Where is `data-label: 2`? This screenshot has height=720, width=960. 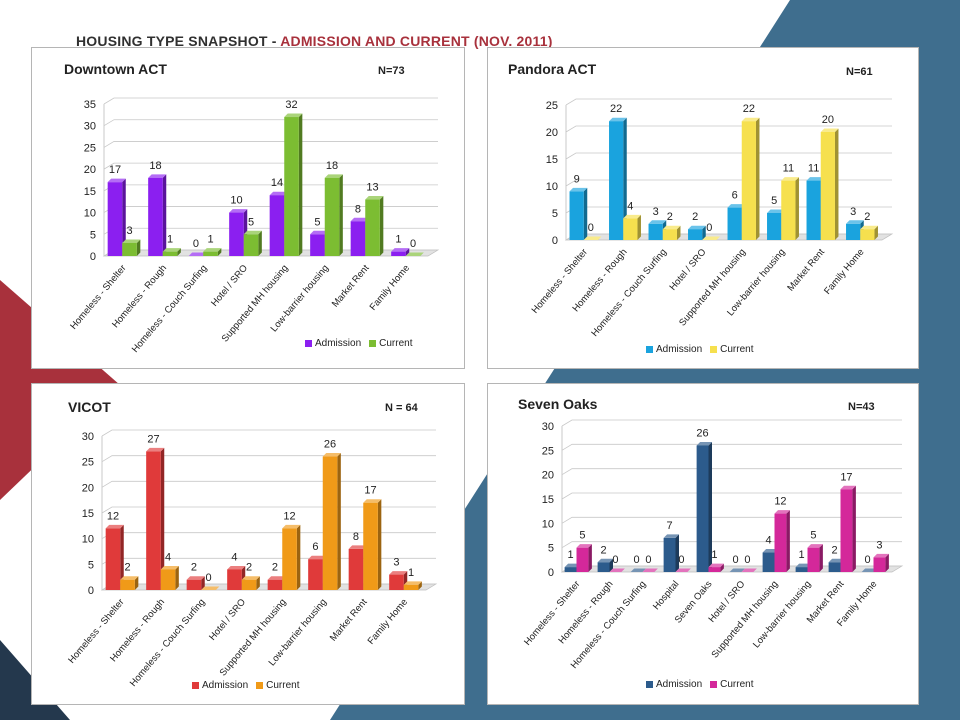 data-label: 2 is located at coordinates (695, 217).